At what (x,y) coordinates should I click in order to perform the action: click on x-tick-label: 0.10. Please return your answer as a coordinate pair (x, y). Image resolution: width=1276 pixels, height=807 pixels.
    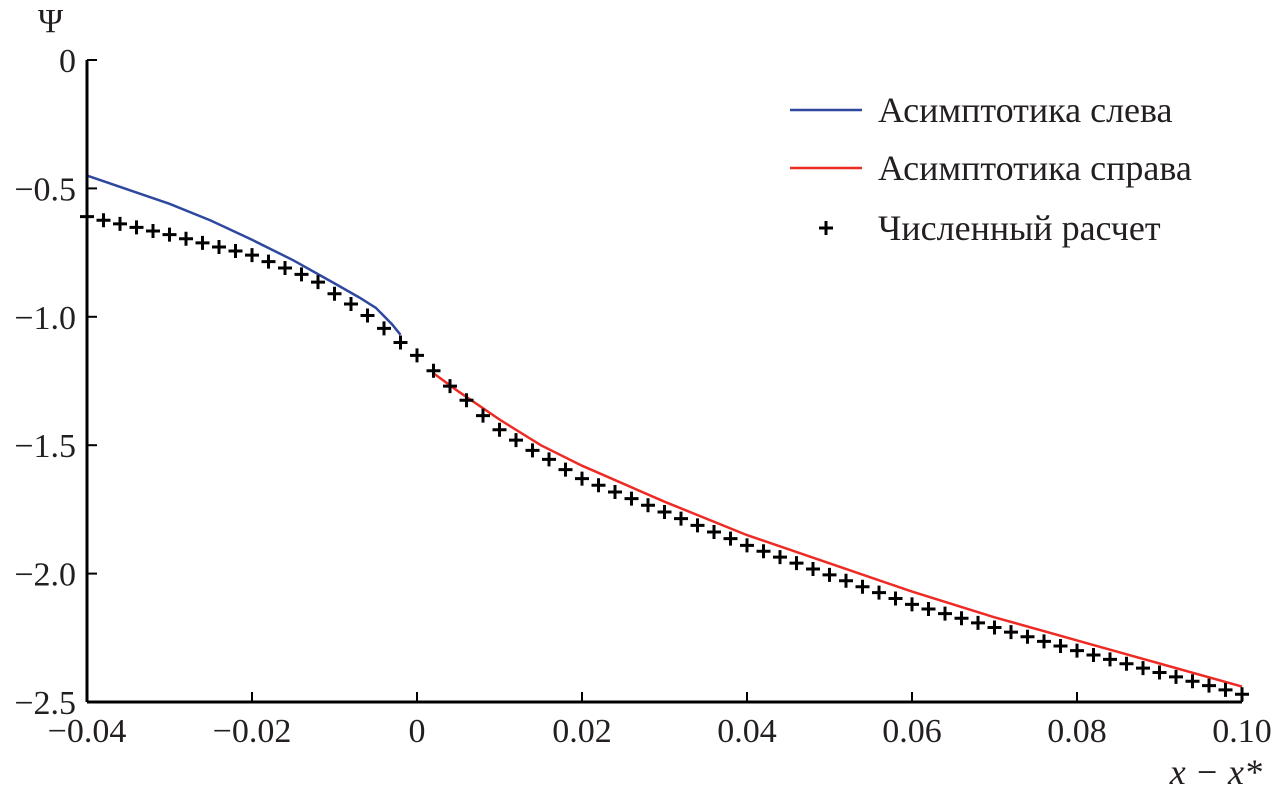
    Looking at the image, I should click on (1242, 731).